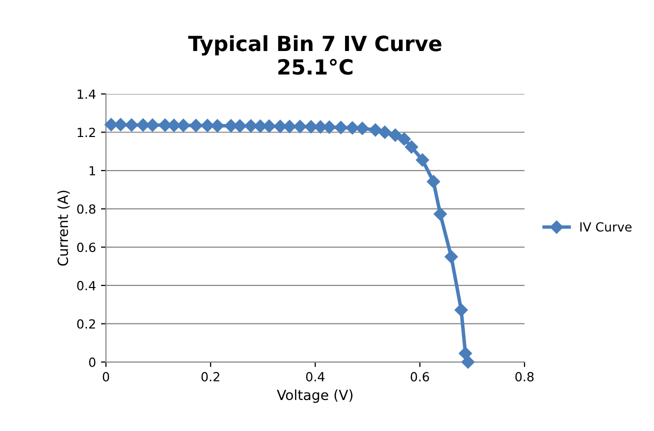  What do you see at coordinates (86, 324) in the screenshot?
I see `y-tick-label: 0.2` at bounding box center [86, 324].